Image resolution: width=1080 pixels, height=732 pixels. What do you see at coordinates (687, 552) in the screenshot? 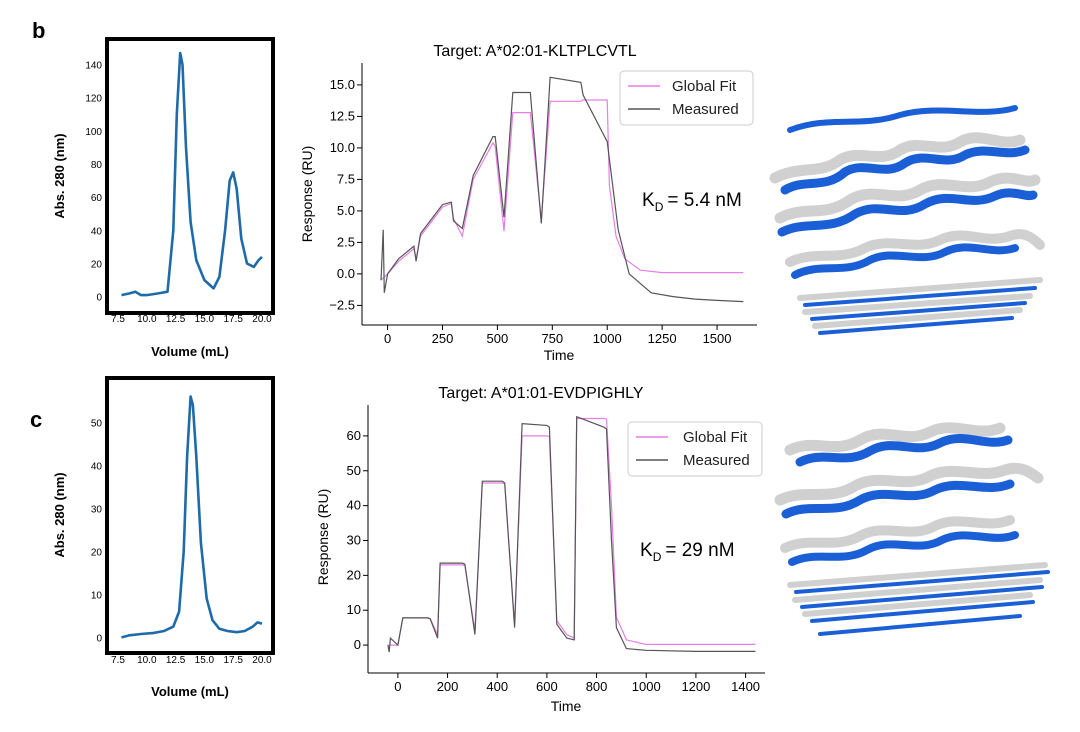
I see `kd-c-label: KD = 29 nM` at bounding box center [687, 552].